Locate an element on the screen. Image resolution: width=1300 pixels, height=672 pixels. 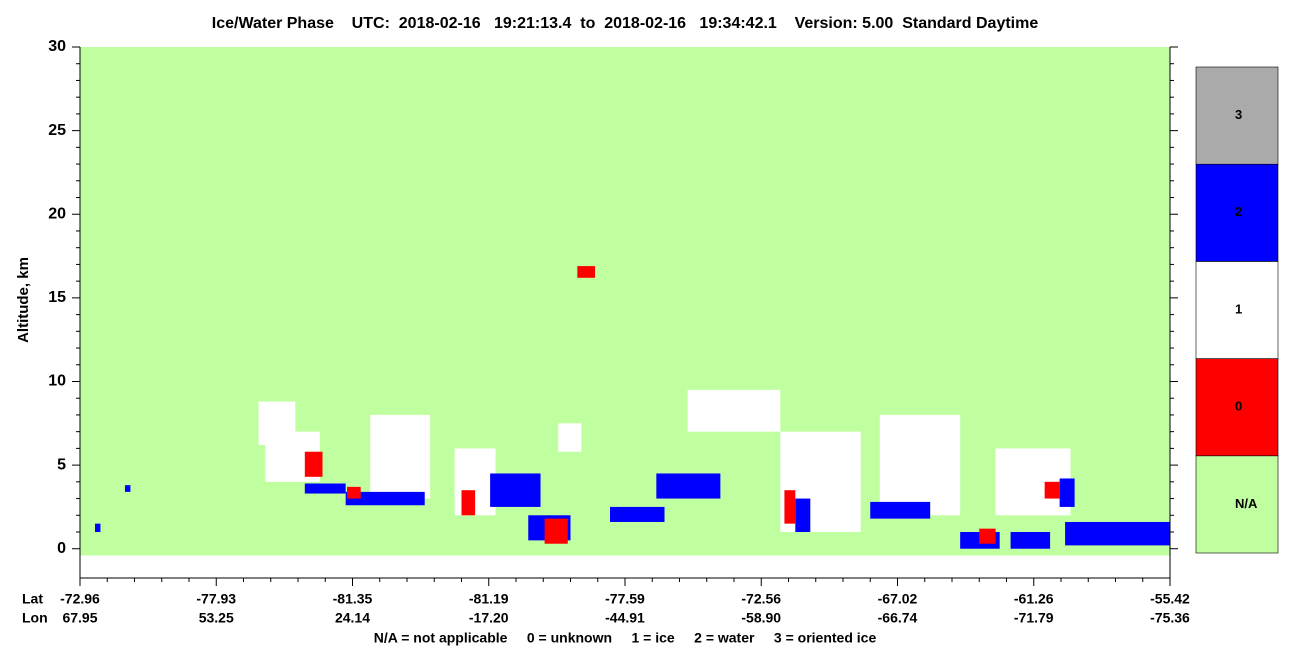
lon-tick-label: -75.36 is located at coordinates (1170, 618).